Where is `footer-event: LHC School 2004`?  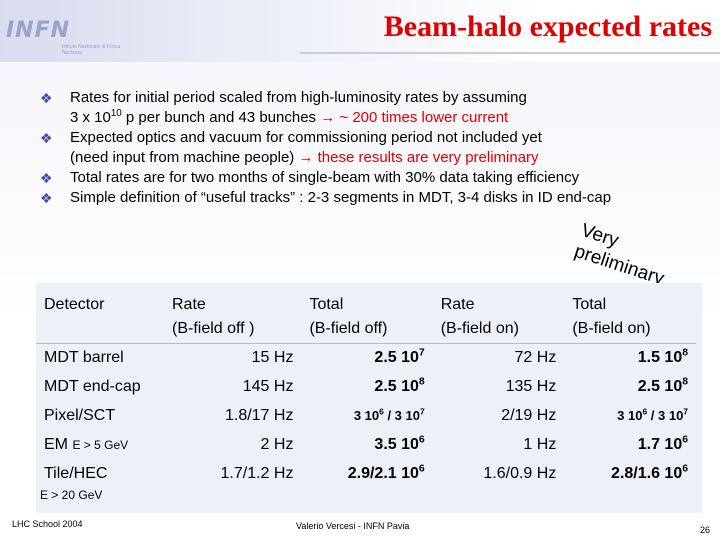
footer-event: LHC School 2004 is located at coordinates (47, 524).